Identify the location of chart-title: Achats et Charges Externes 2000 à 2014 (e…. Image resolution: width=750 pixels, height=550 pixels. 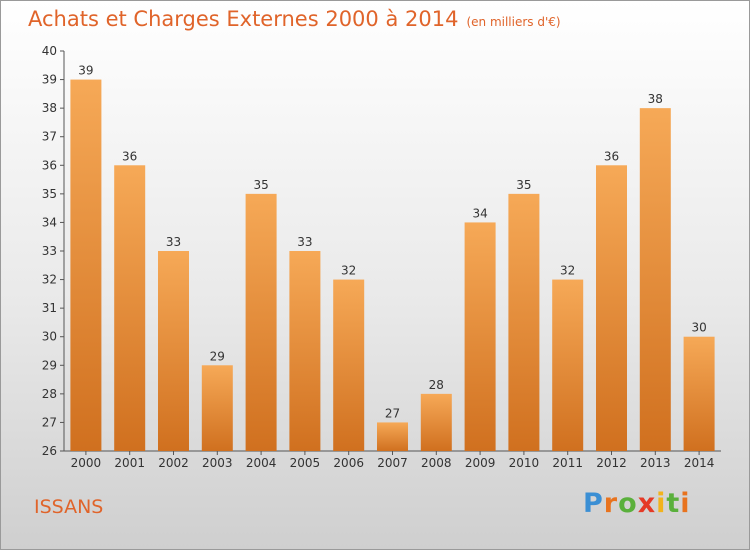
(294, 19).